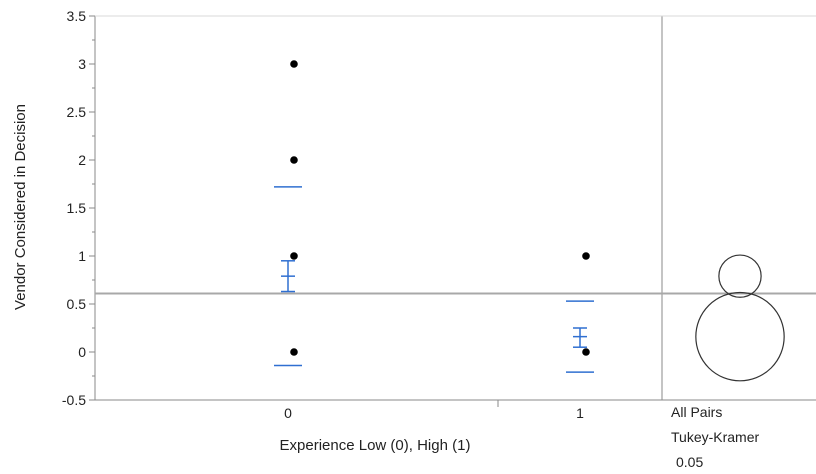 The width and height of the screenshot is (816, 474). I want to click on x-tick-label: 1, so click(580, 413).